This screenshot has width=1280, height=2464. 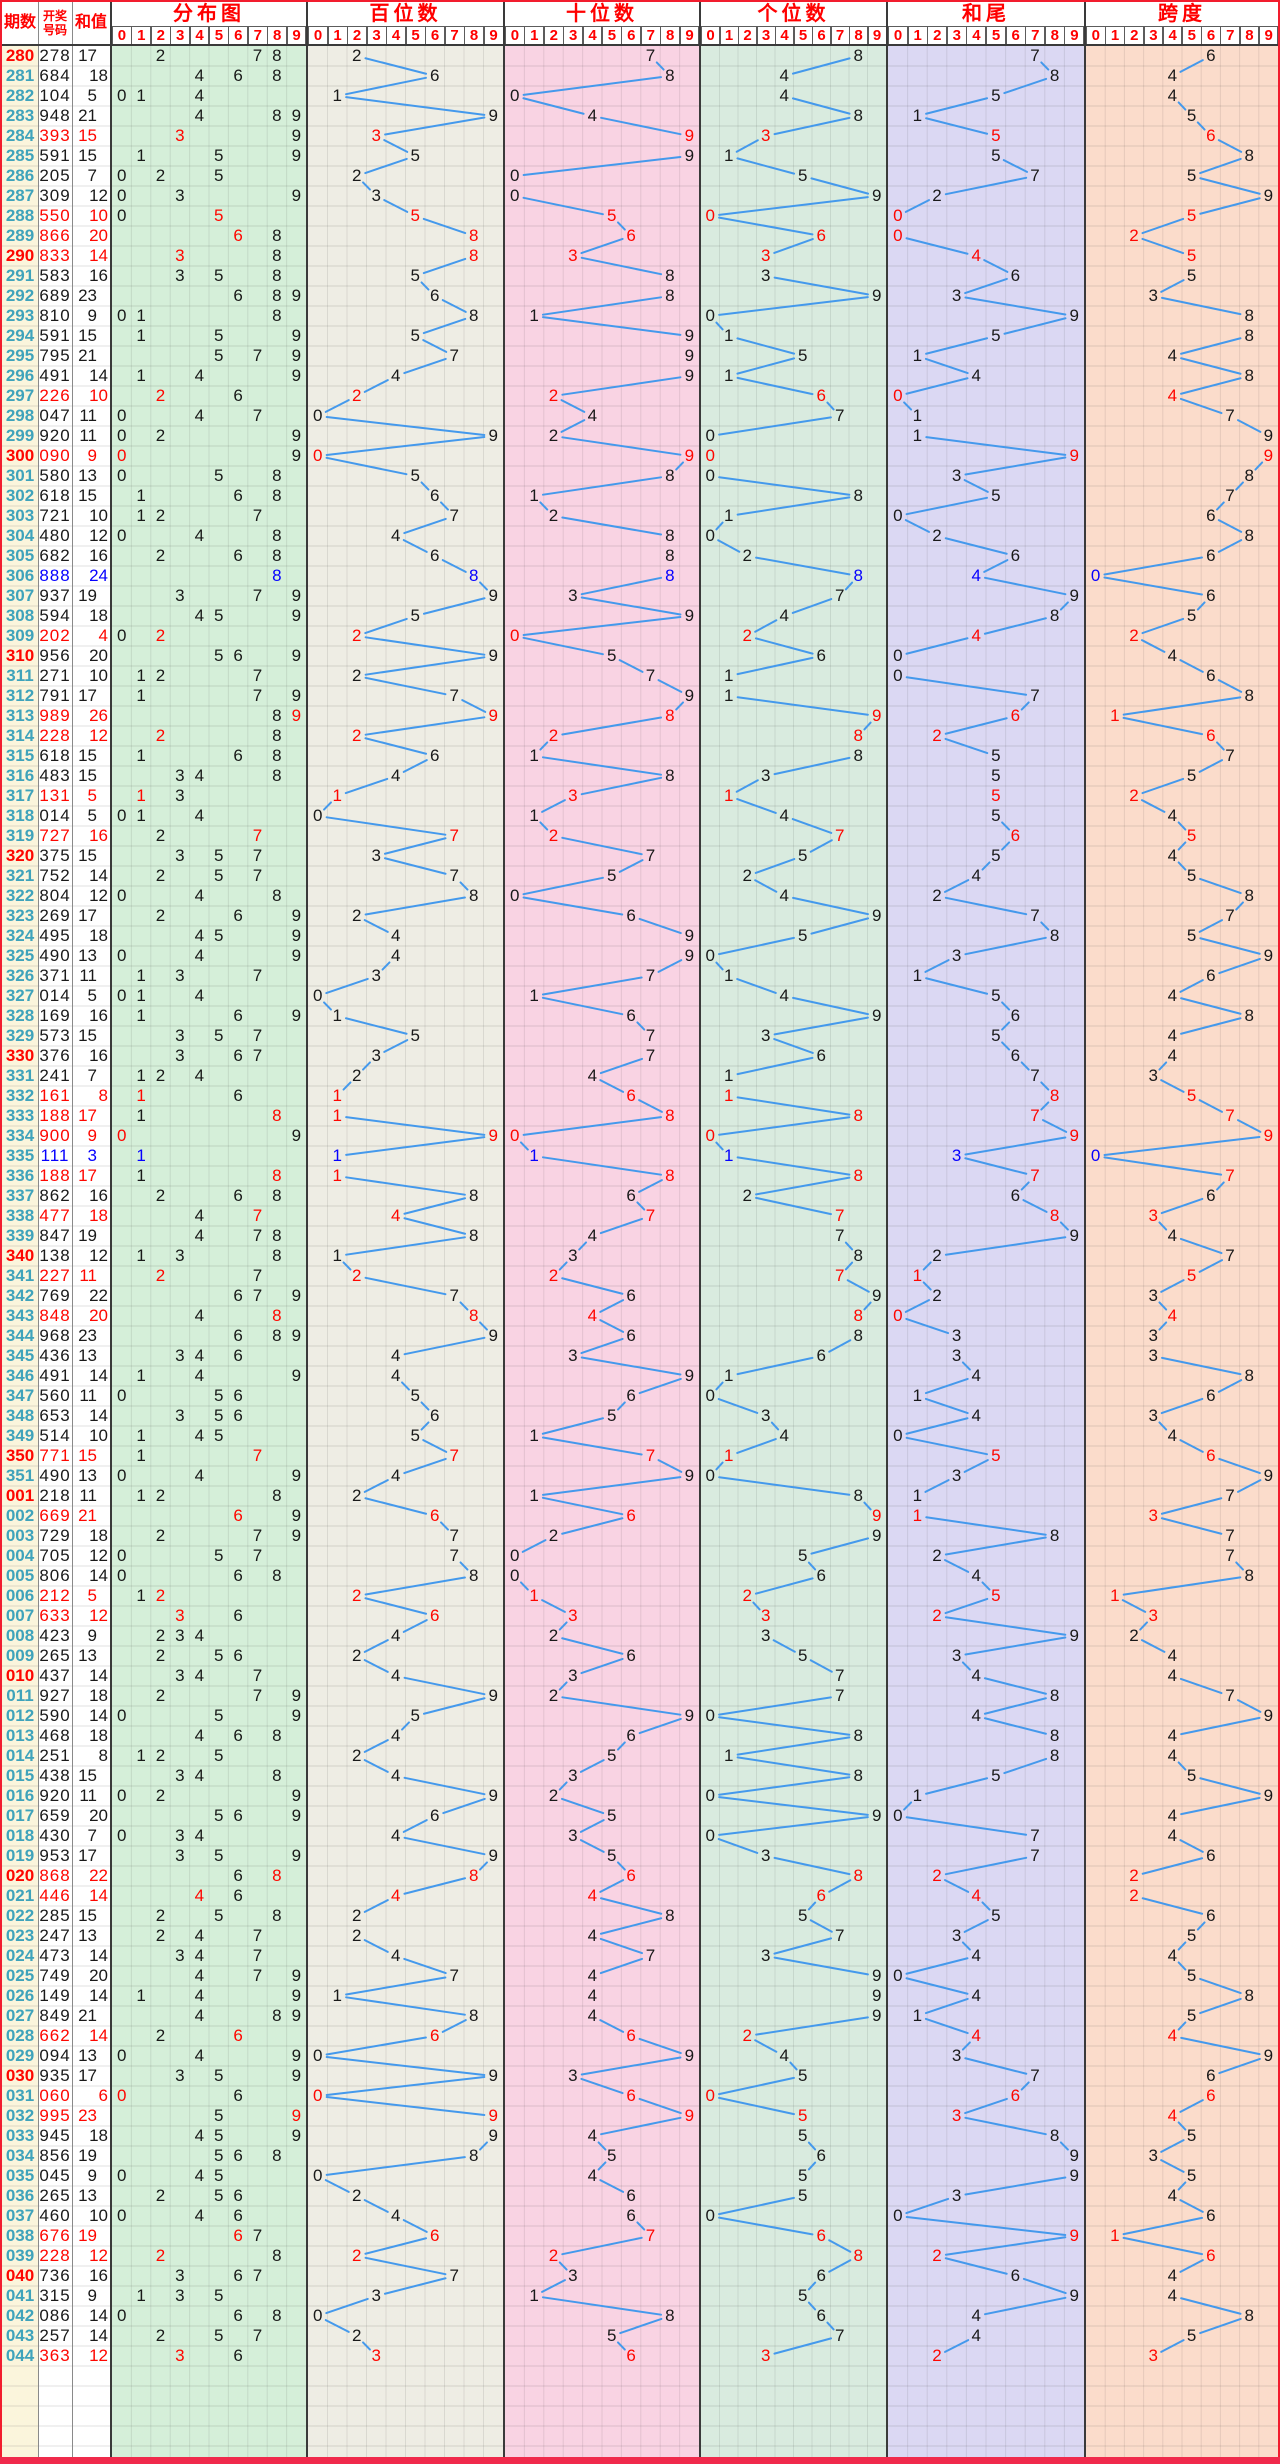 I want to click on units-digit: 9, so click(x=877, y=2015).